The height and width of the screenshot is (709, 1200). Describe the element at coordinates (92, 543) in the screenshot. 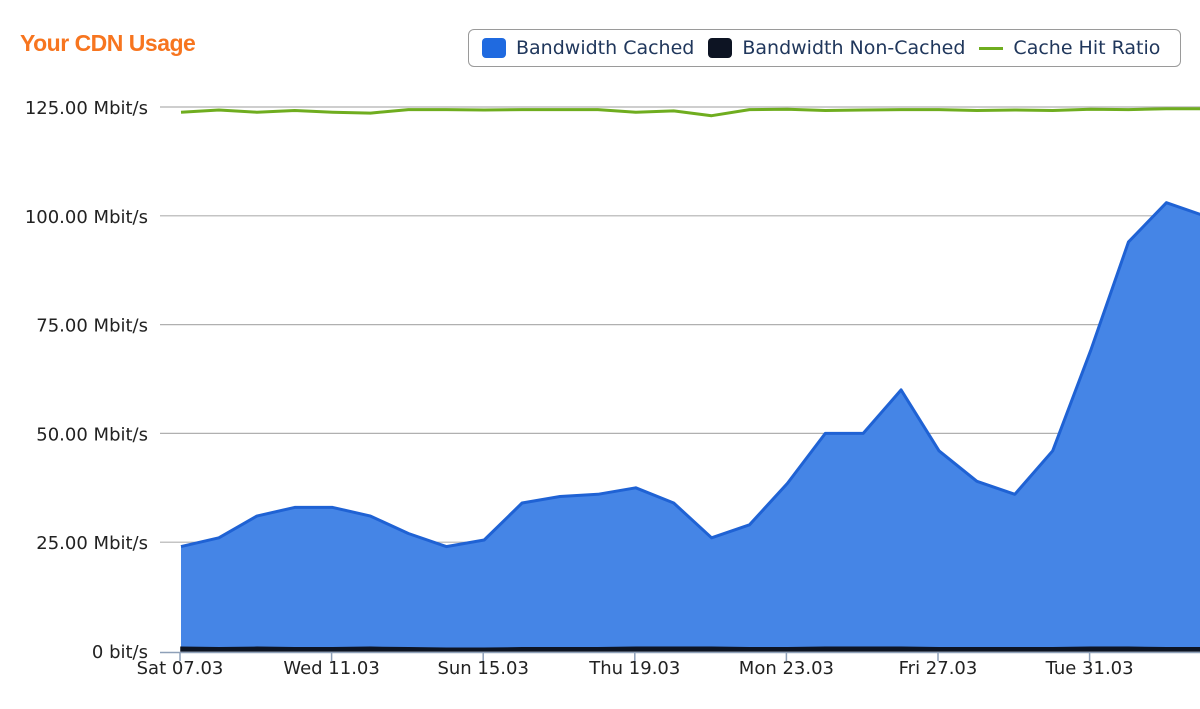

I see `y-tick-label: 25.00 Mbit/s` at that location.